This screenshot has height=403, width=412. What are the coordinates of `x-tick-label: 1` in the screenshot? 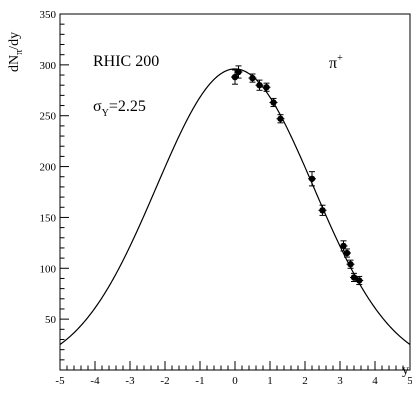 It's located at (270, 381).